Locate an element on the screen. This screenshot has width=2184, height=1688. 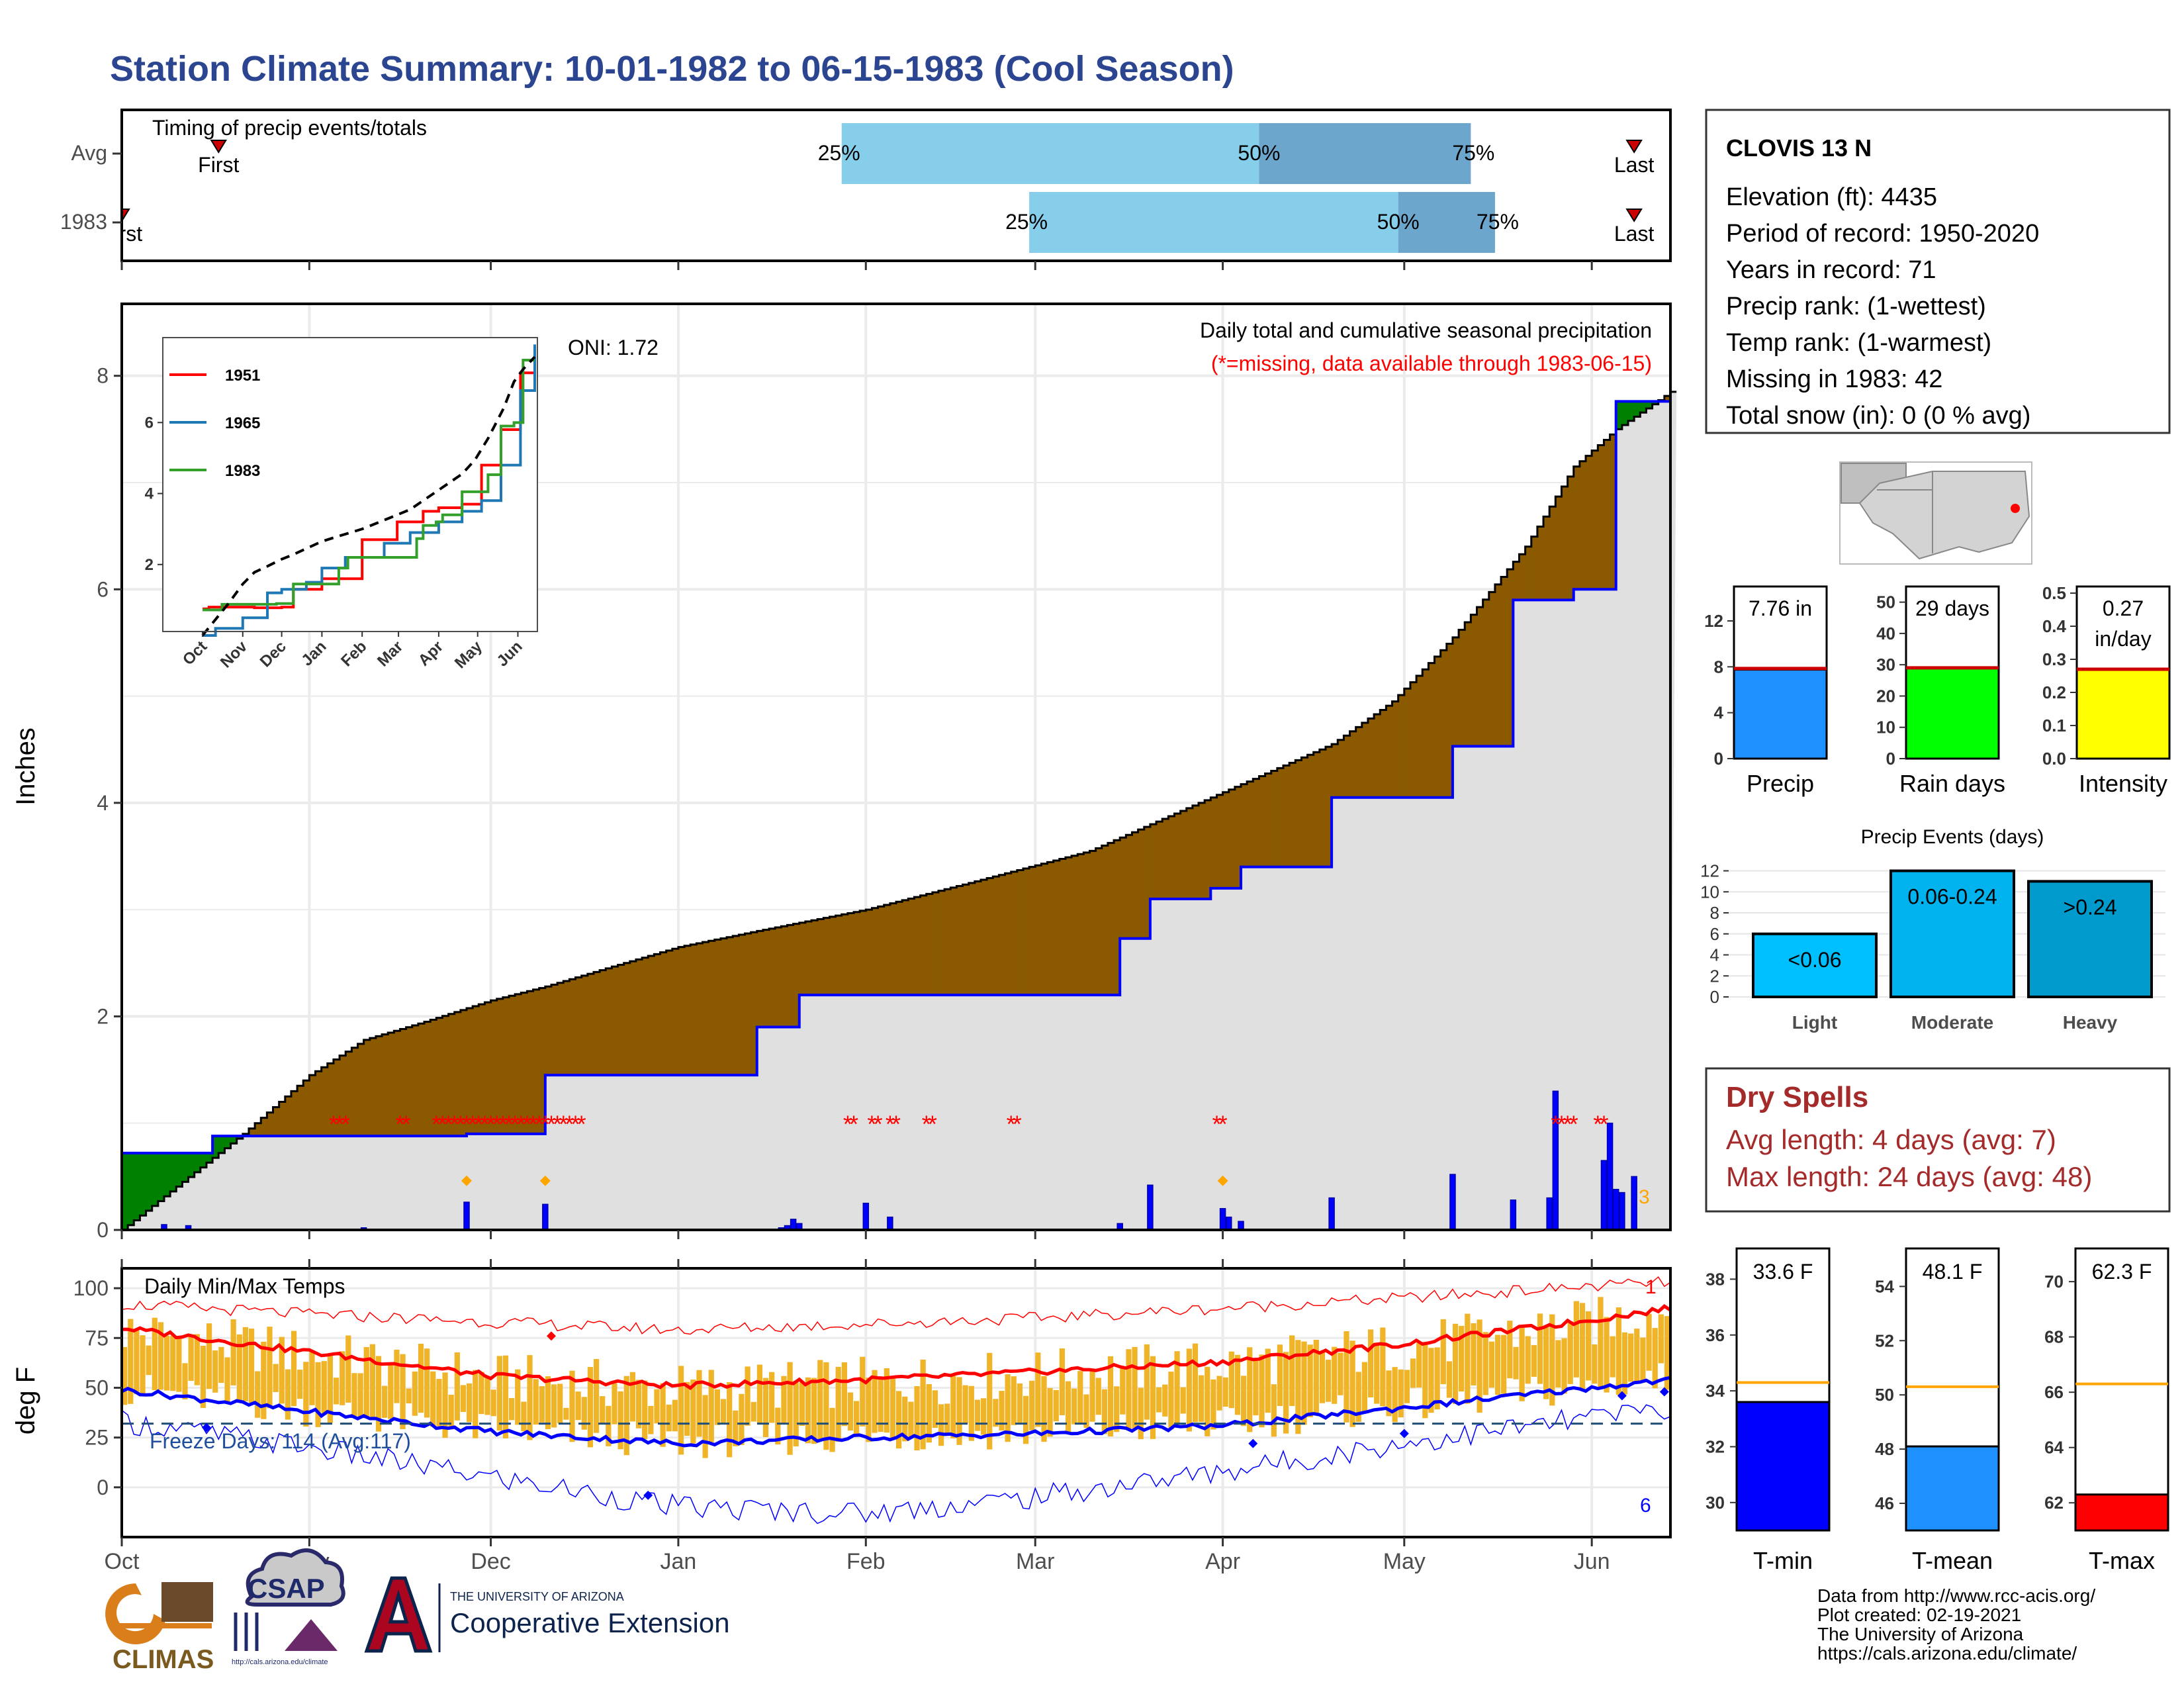
temp-bar-fill is located at coordinates (2121, 1512).